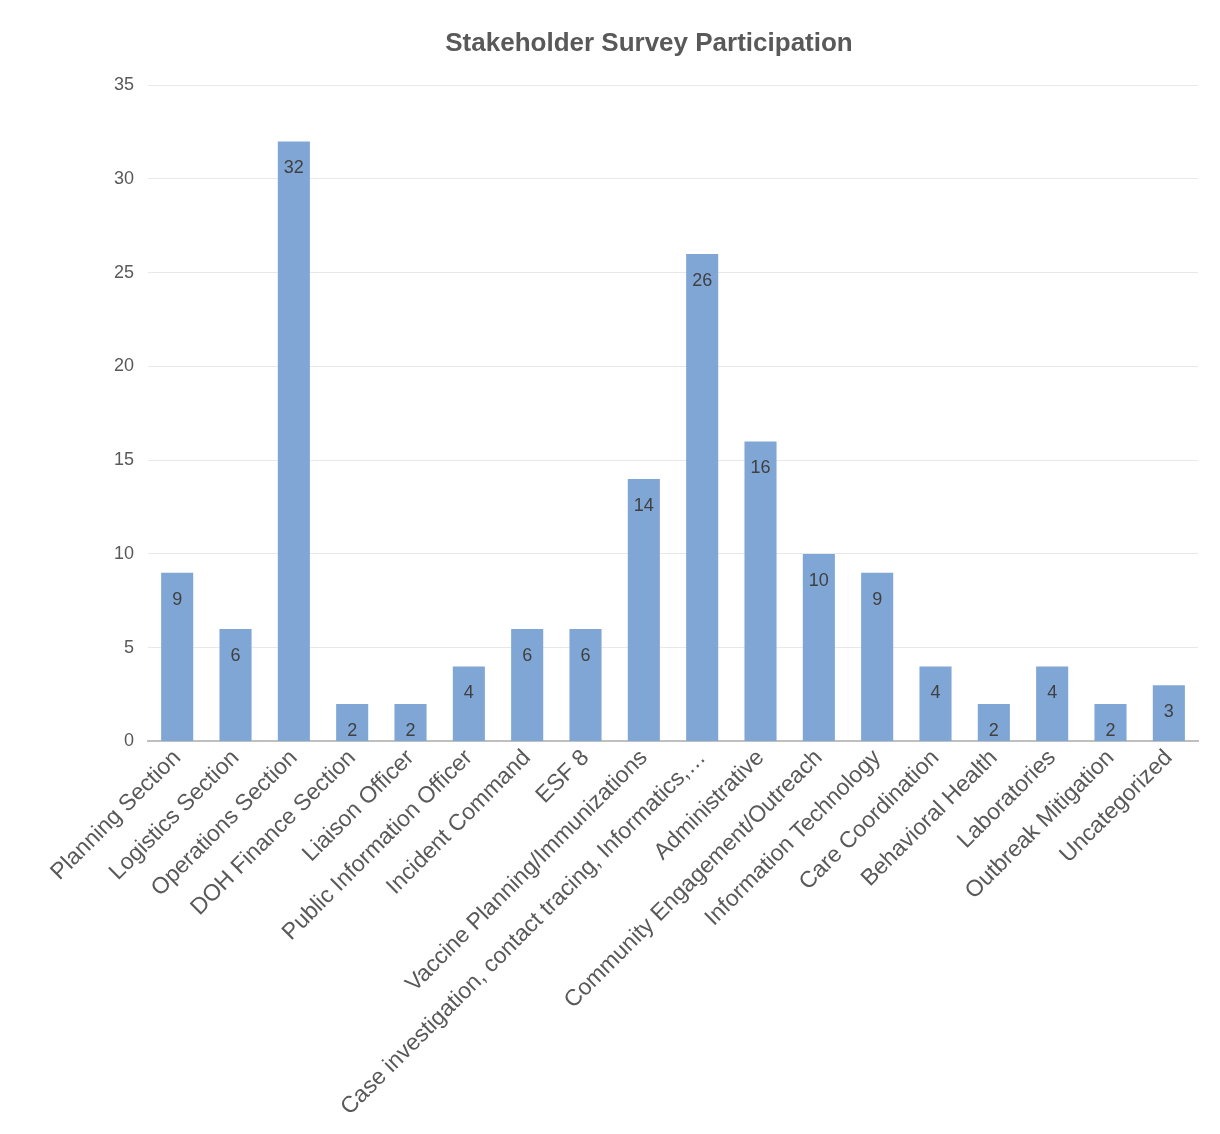  What do you see at coordinates (124, 177) in the screenshot?
I see `y-tick-label: 30` at bounding box center [124, 177].